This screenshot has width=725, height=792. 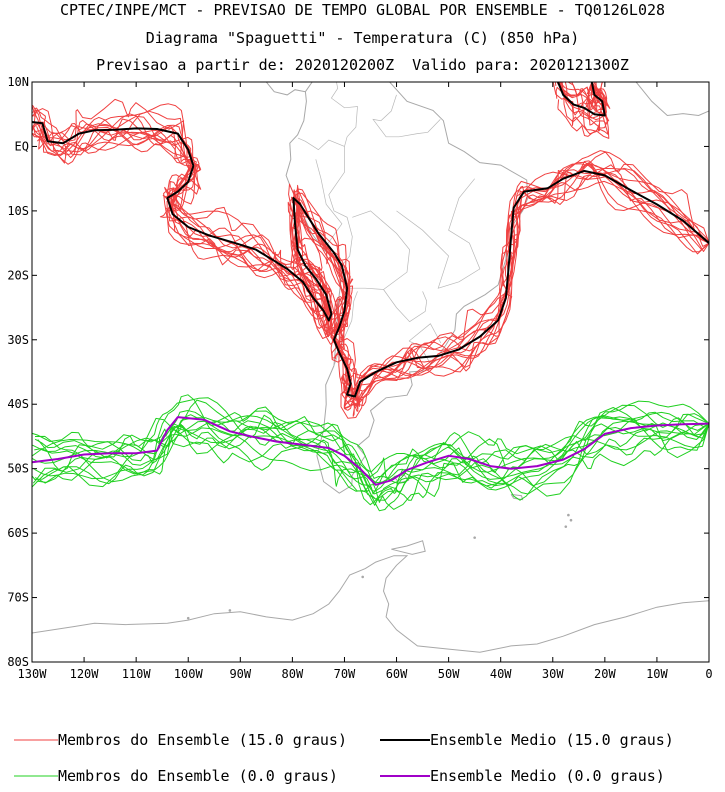 What do you see at coordinates (18, 598) in the screenshot?
I see `y-tick-label: 70S` at bounding box center [18, 598].